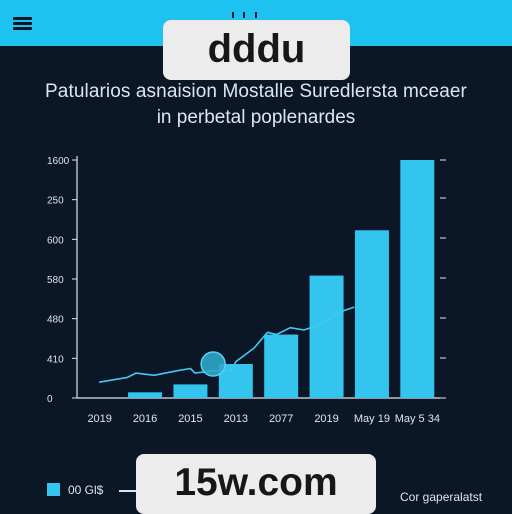 The width and height of the screenshot is (512, 514). What do you see at coordinates (58, 161) in the screenshot?
I see `y-tick-label-6: 1600` at bounding box center [58, 161].